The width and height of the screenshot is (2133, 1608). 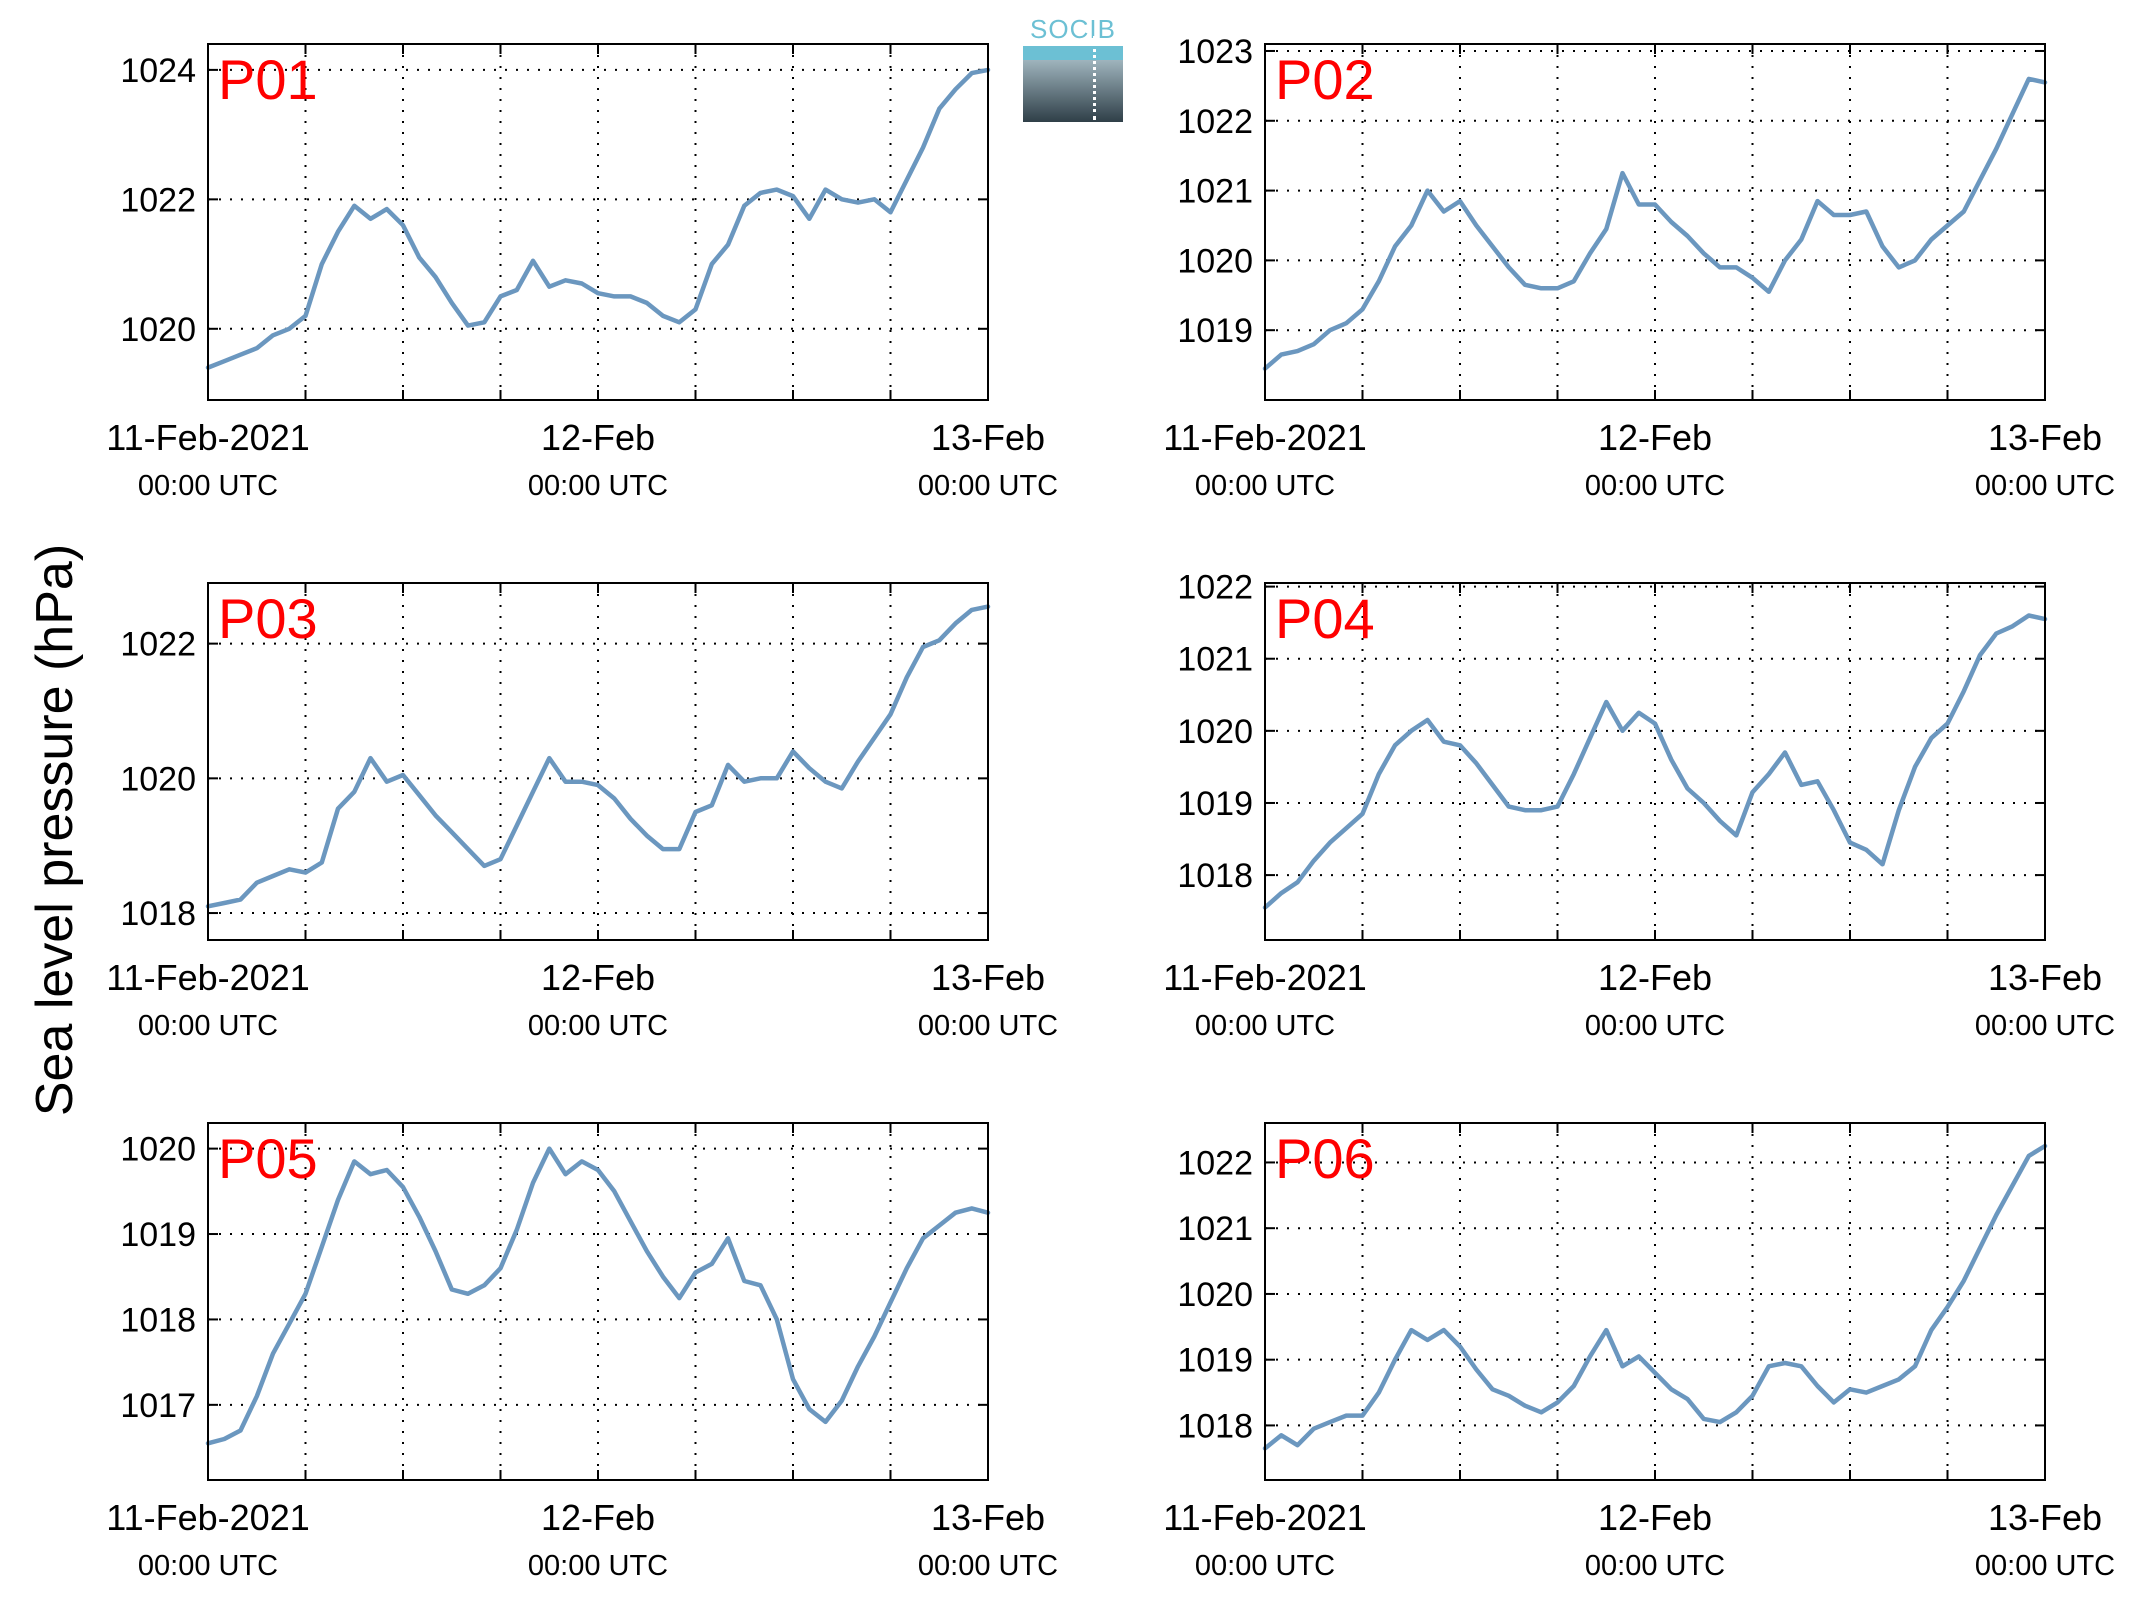 I want to click on panel-label: P02, so click(x=1325, y=79).